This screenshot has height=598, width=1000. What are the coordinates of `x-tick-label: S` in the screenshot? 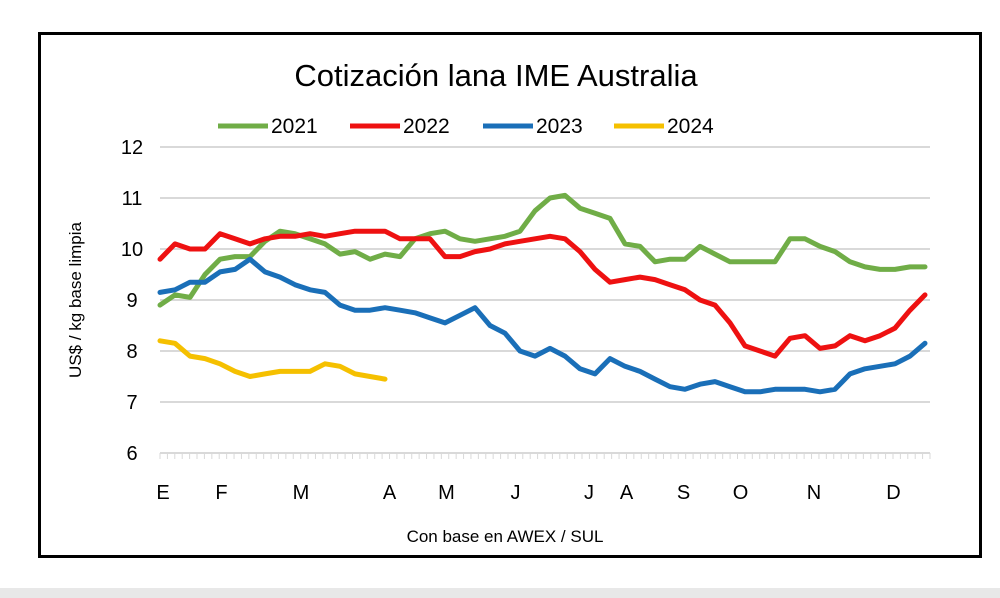 It's located at (683, 493).